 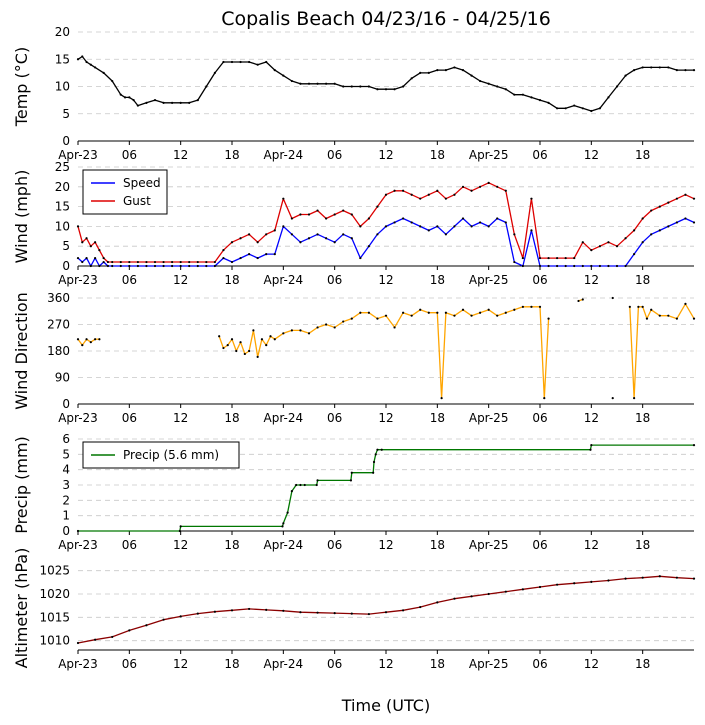 What do you see at coordinates (171, 455) in the screenshot?
I see `legend-label: Precip (5.6 mm)` at bounding box center [171, 455].